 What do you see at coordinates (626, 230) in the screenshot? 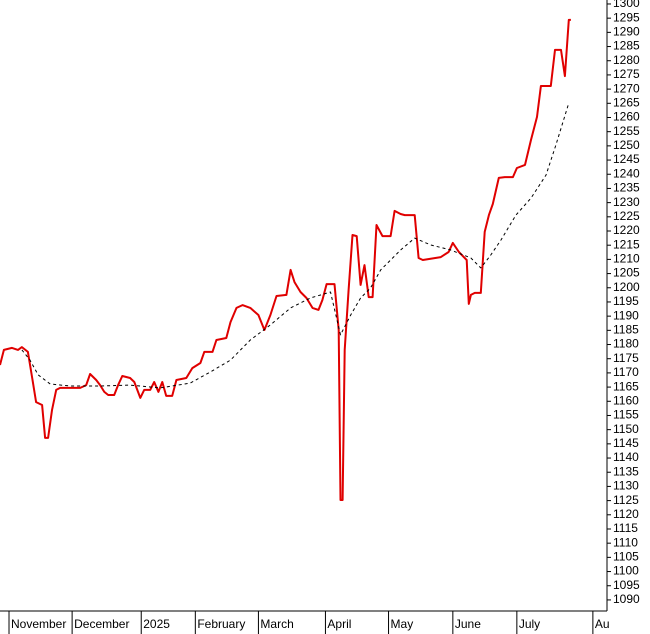
I see `y-tick-label: 1220` at bounding box center [626, 230].